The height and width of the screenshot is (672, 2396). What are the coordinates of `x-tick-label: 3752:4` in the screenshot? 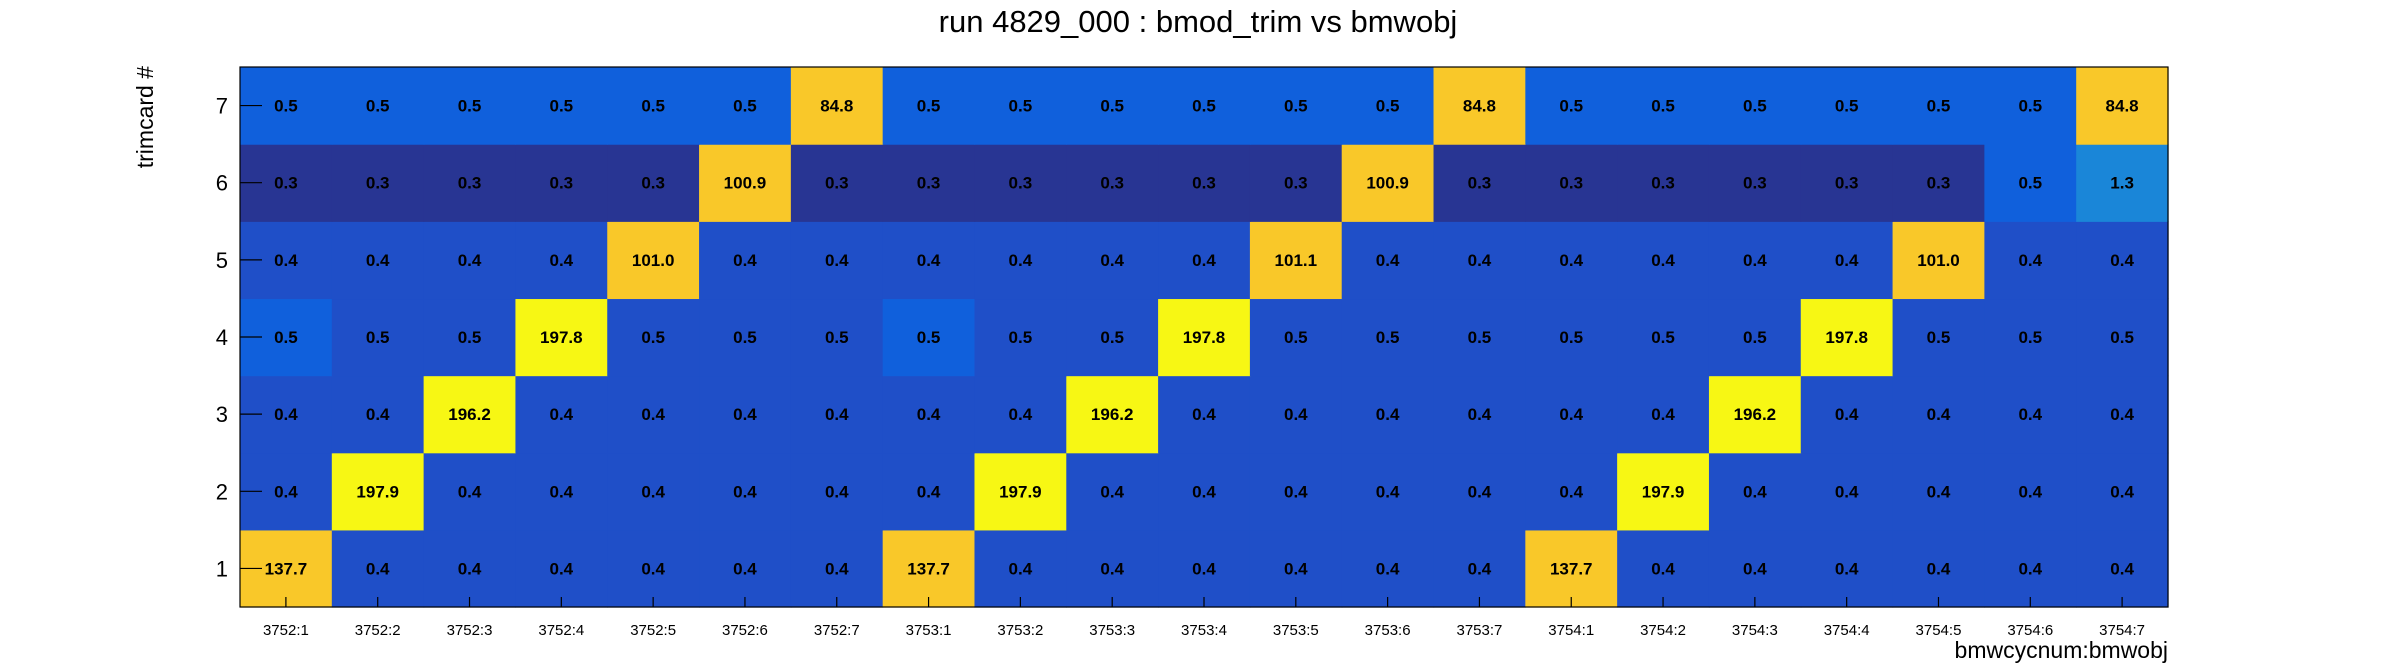 It's located at (561, 630).